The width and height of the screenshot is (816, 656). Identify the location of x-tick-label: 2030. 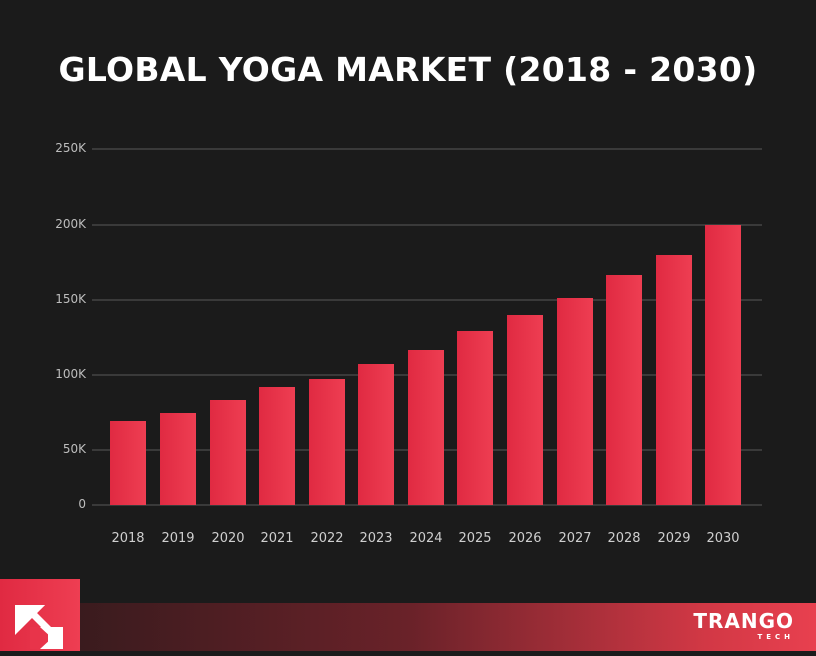
(723, 538).